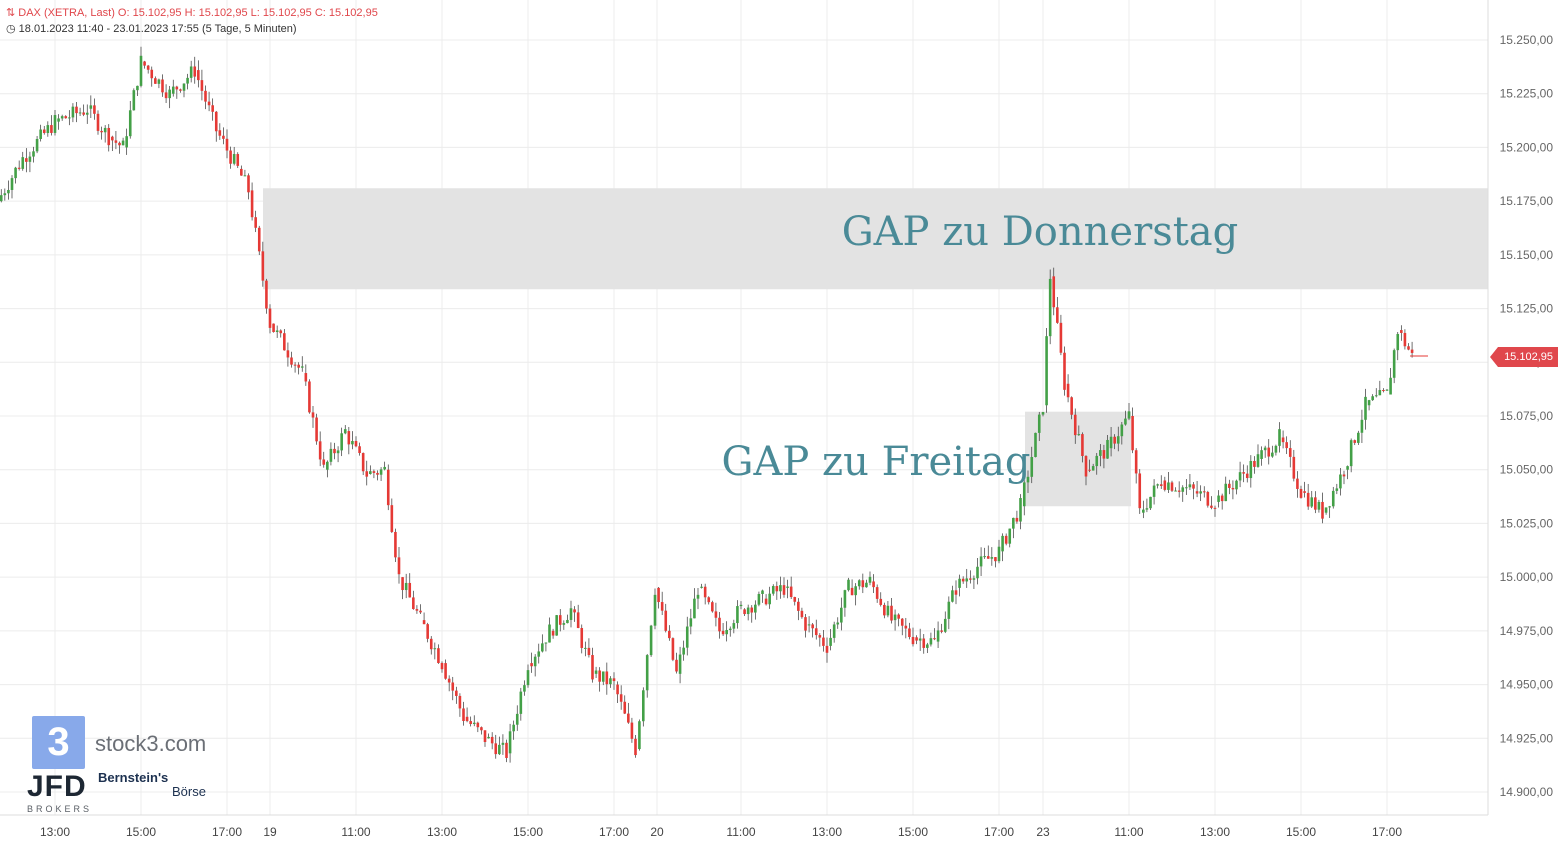 The width and height of the screenshot is (1558, 842). I want to click on jfd-logo: JFD, so click(57, 786).